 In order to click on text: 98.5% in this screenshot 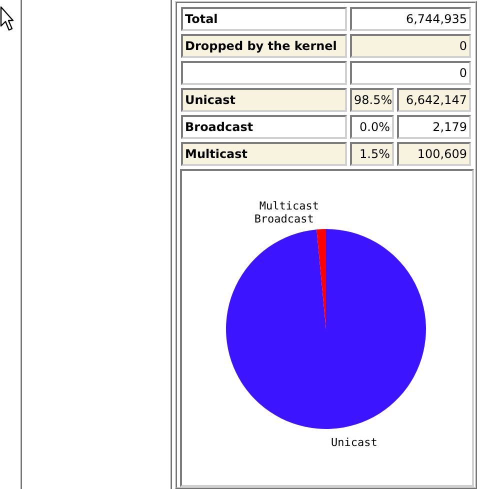, I will do `click(373, 100)`.